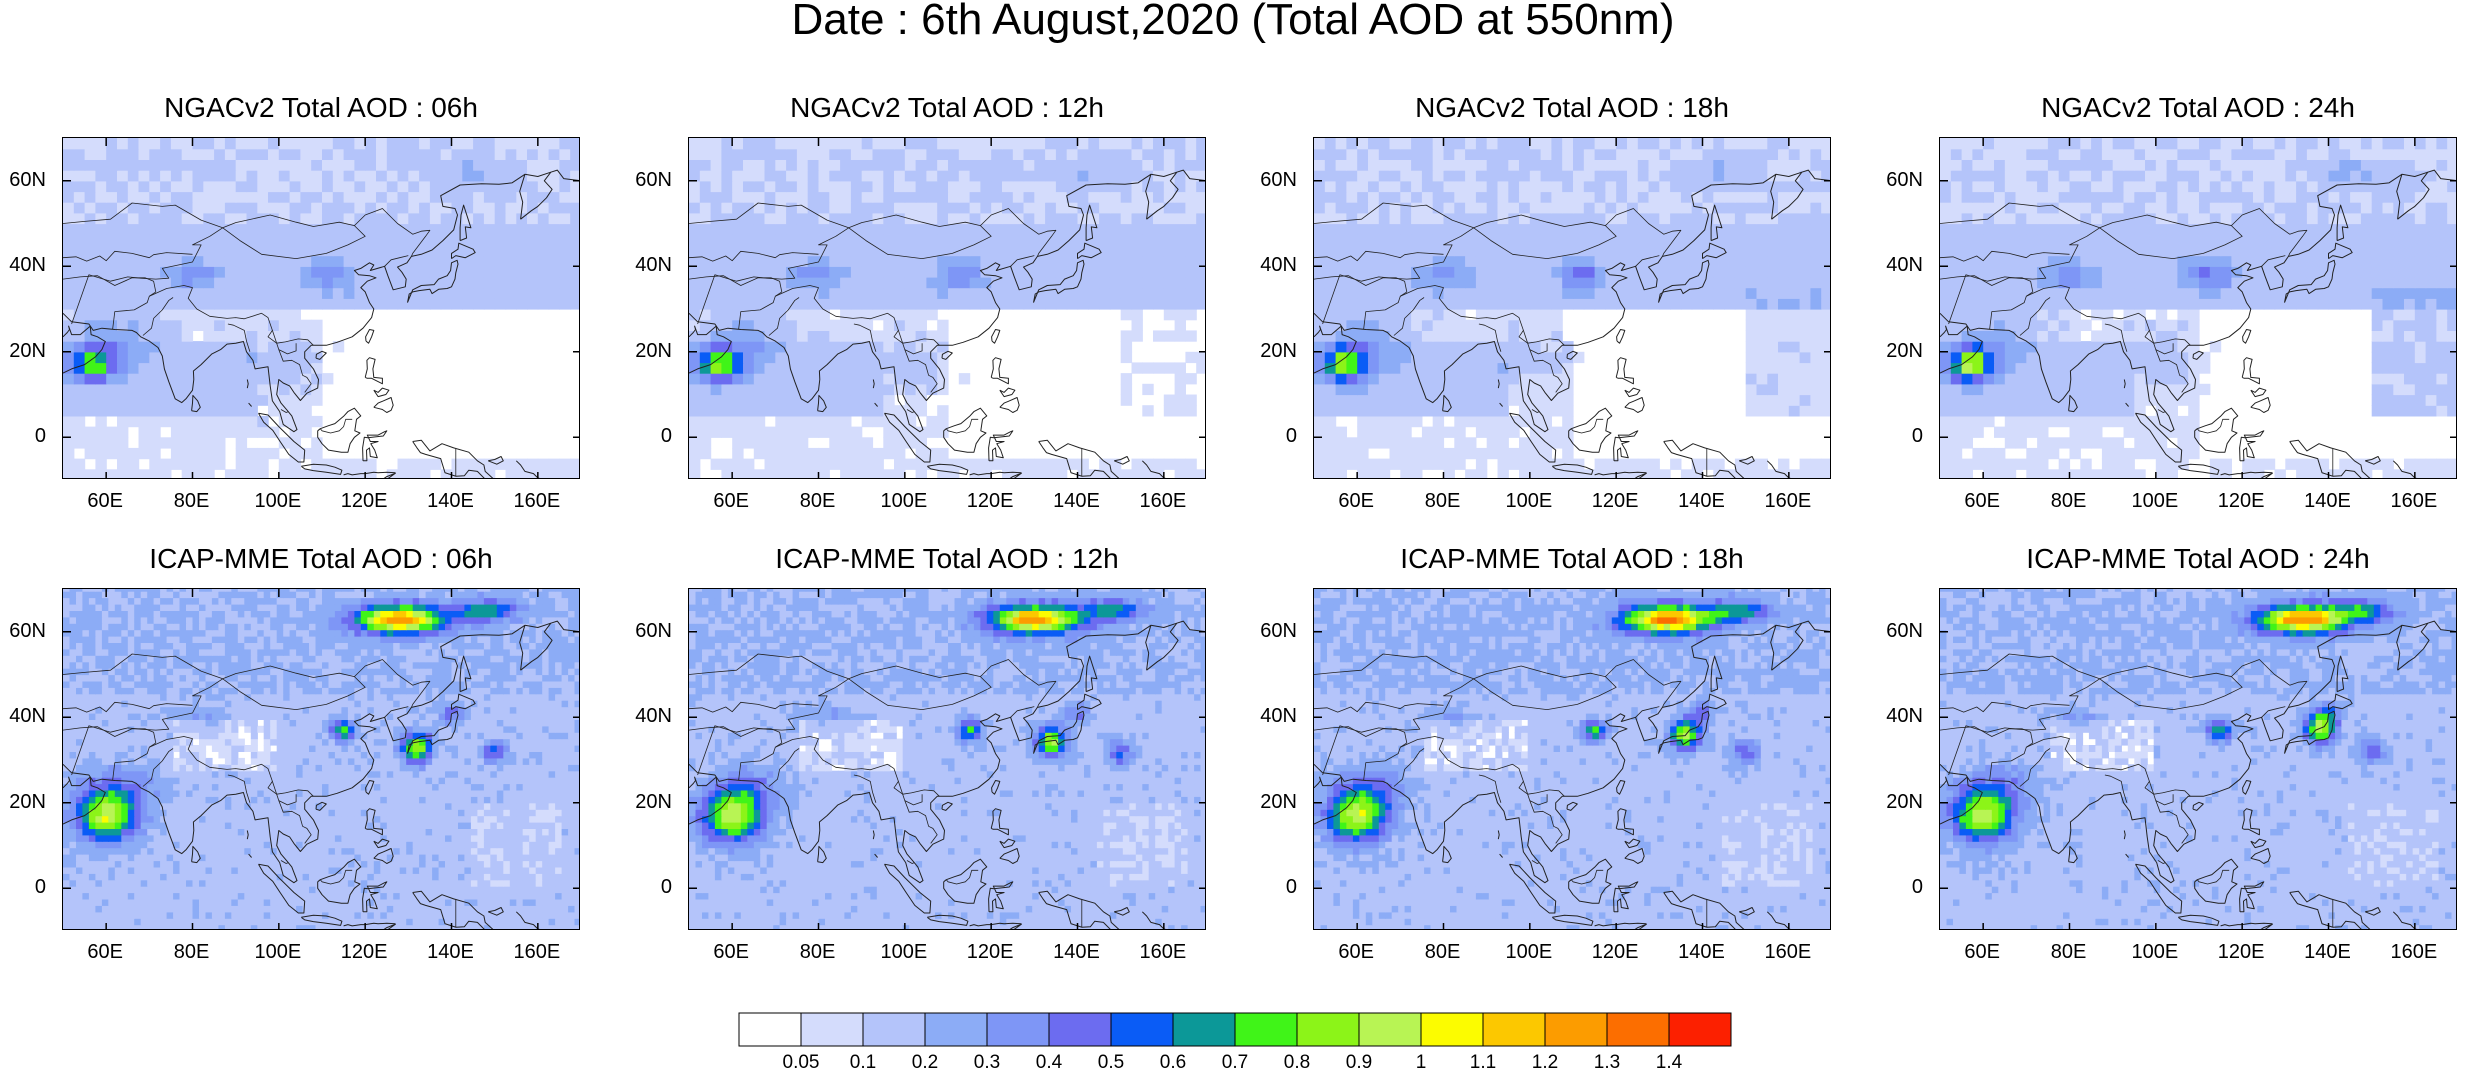  I want to click on panel-title: ICAP-MME Total AOD : 24h, so click(2182, 559).